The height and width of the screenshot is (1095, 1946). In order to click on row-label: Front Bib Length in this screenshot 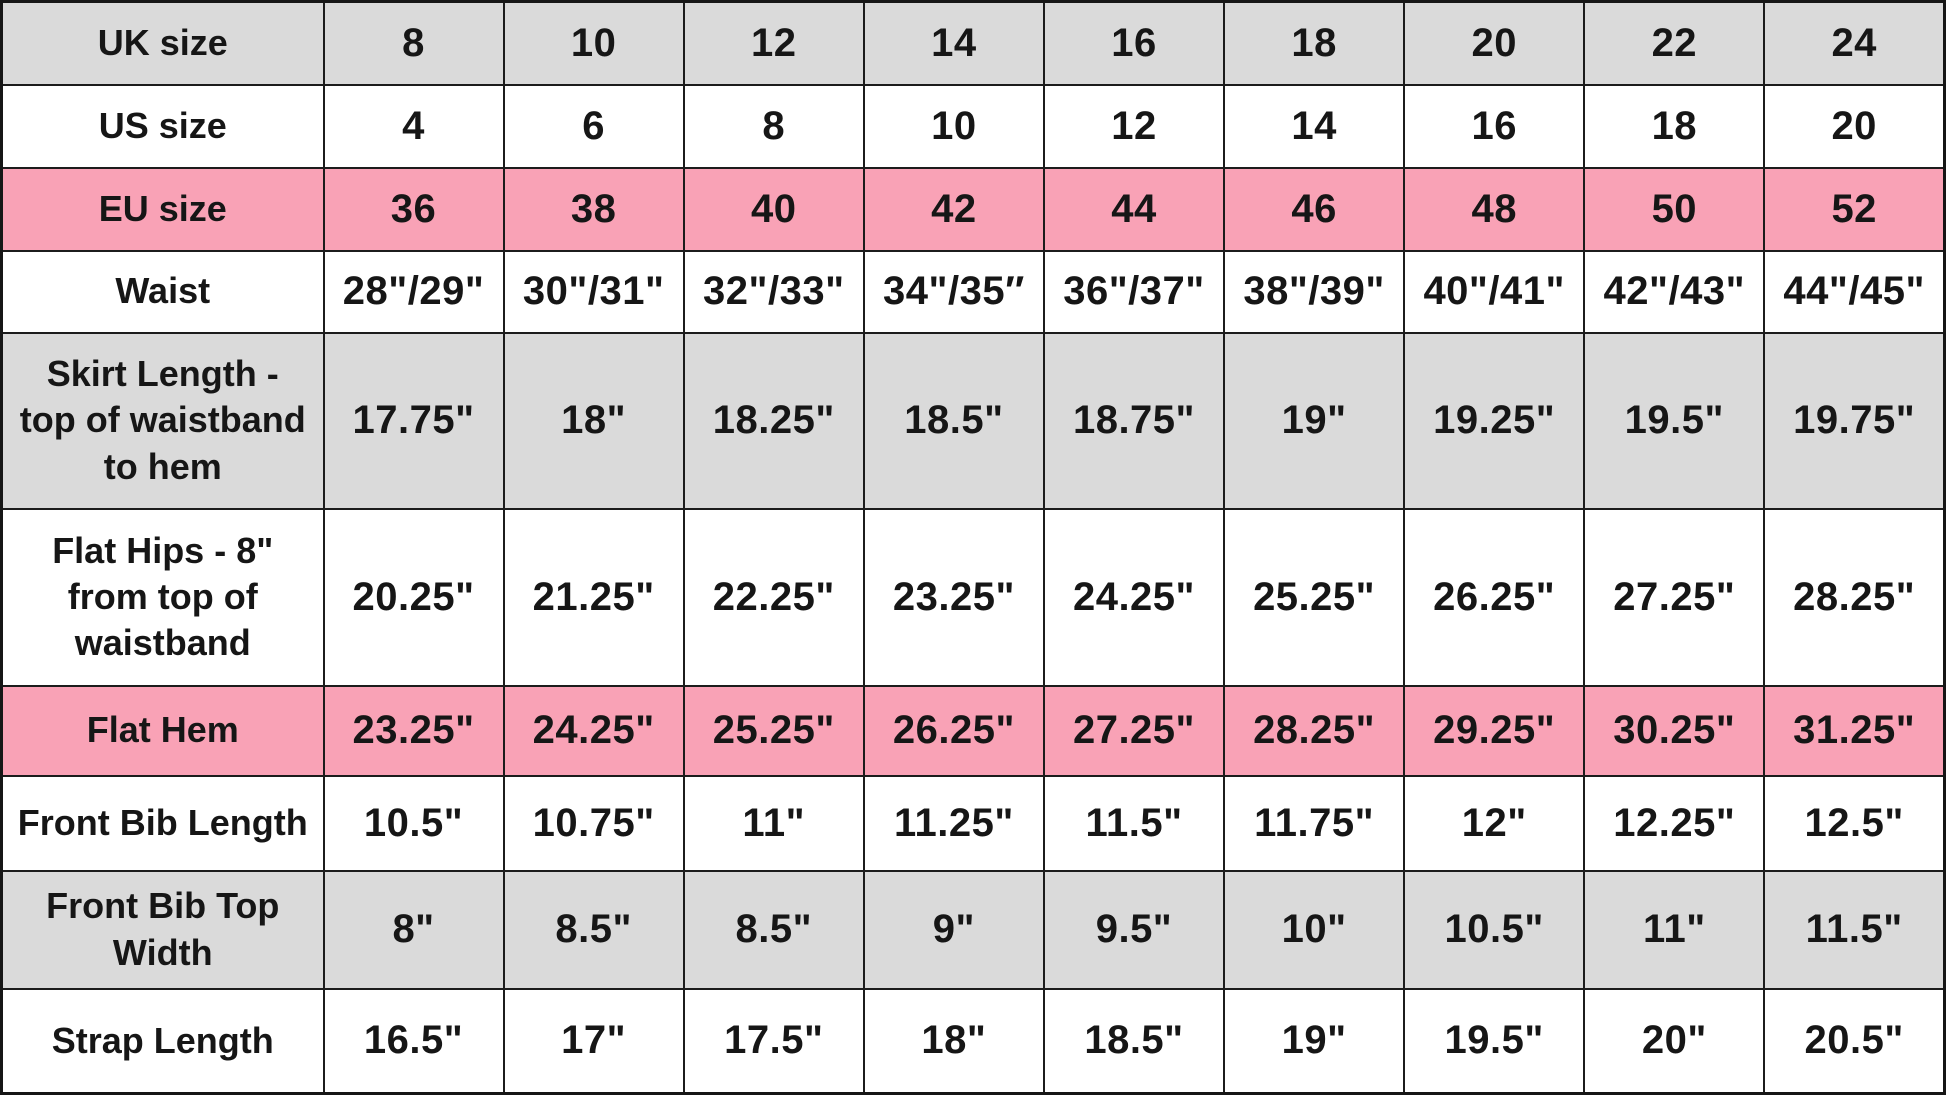, I will do `click(162, 823)`.